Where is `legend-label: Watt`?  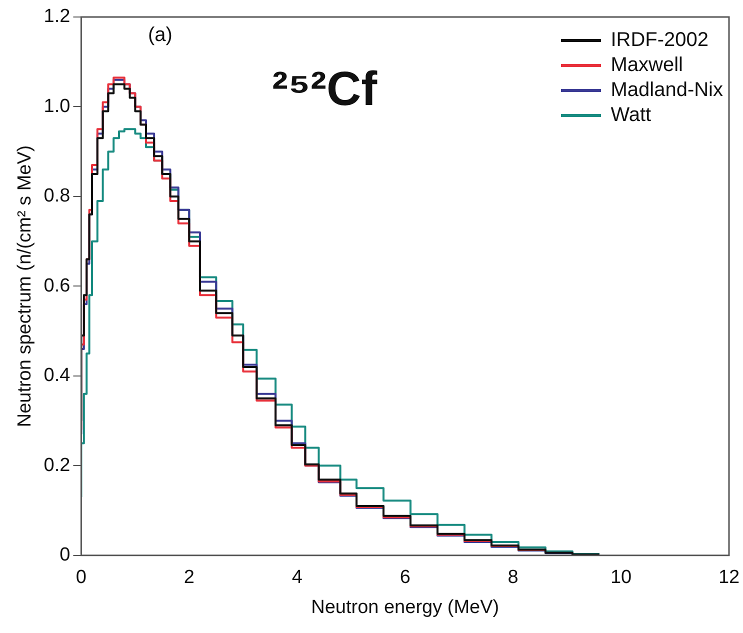
legend-label: Watt is located at coordinates (631, 115).